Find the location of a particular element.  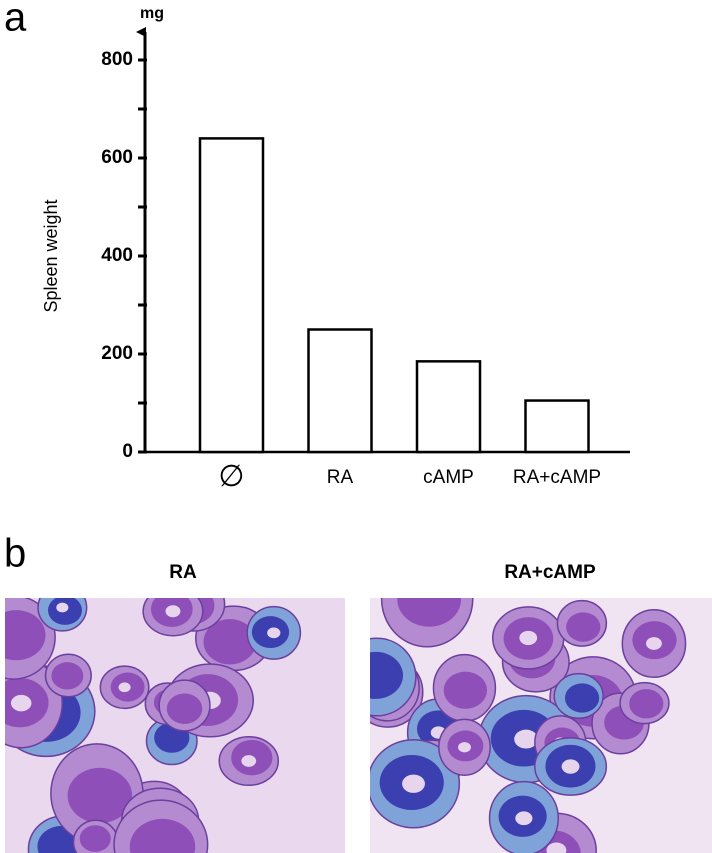

image-caption: RA+cAMP is located at coordinates (550, 572).